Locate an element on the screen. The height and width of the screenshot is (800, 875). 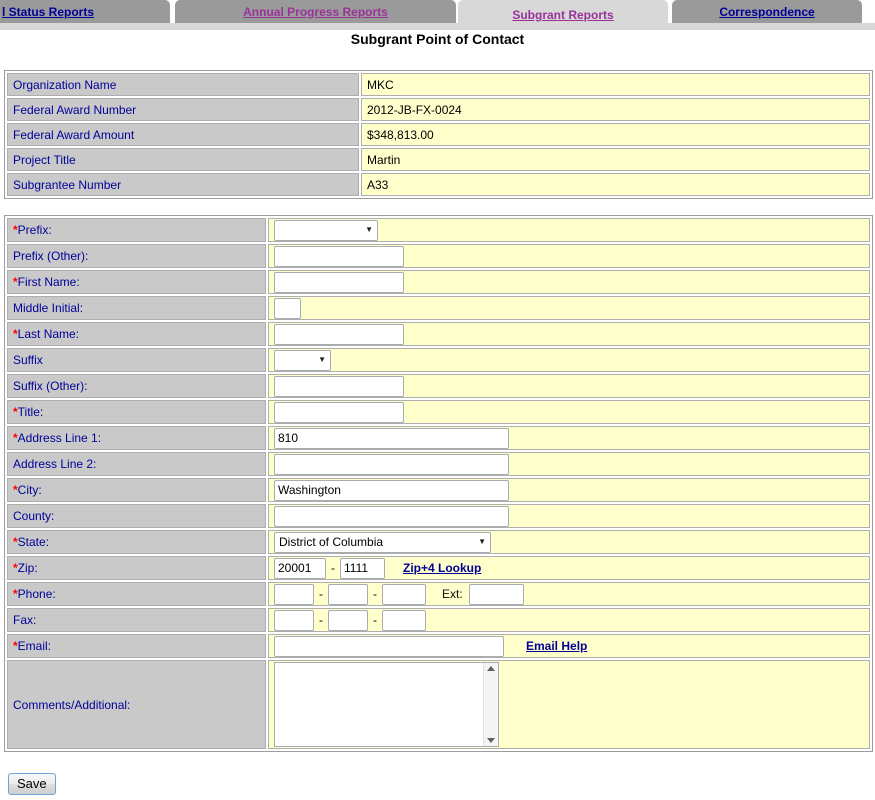
form-row-phone: *Phone: - - Ext: is located at coordinates (438, 594).